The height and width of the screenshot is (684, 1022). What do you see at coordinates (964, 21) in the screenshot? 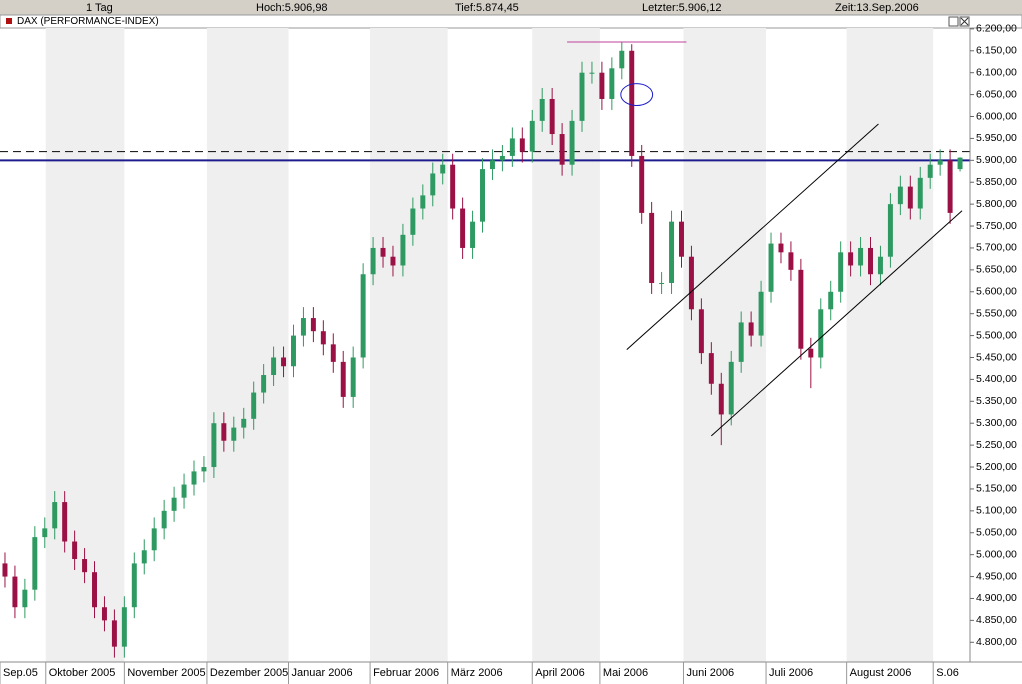
I see `close-icon` at bounding box center [964, 21].